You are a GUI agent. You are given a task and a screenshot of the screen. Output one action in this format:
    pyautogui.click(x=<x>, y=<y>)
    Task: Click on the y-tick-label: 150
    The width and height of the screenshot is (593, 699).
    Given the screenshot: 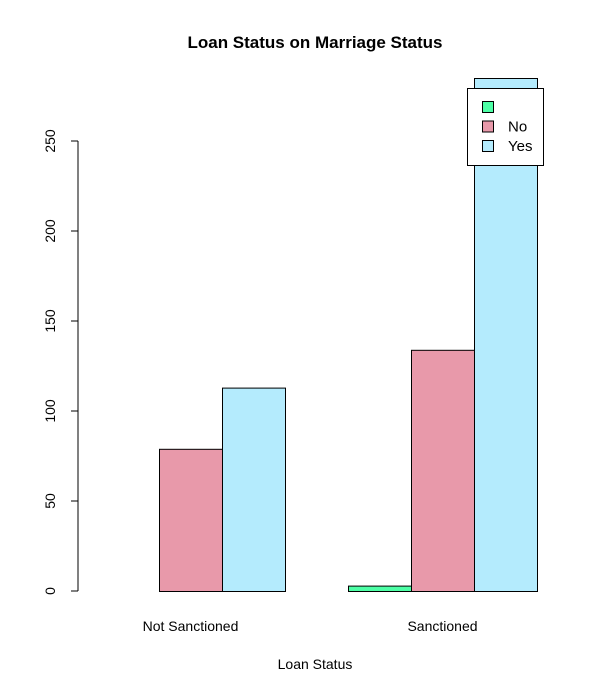 What is the action you would take?
    pyautogui.click(x=50, y=321)
    